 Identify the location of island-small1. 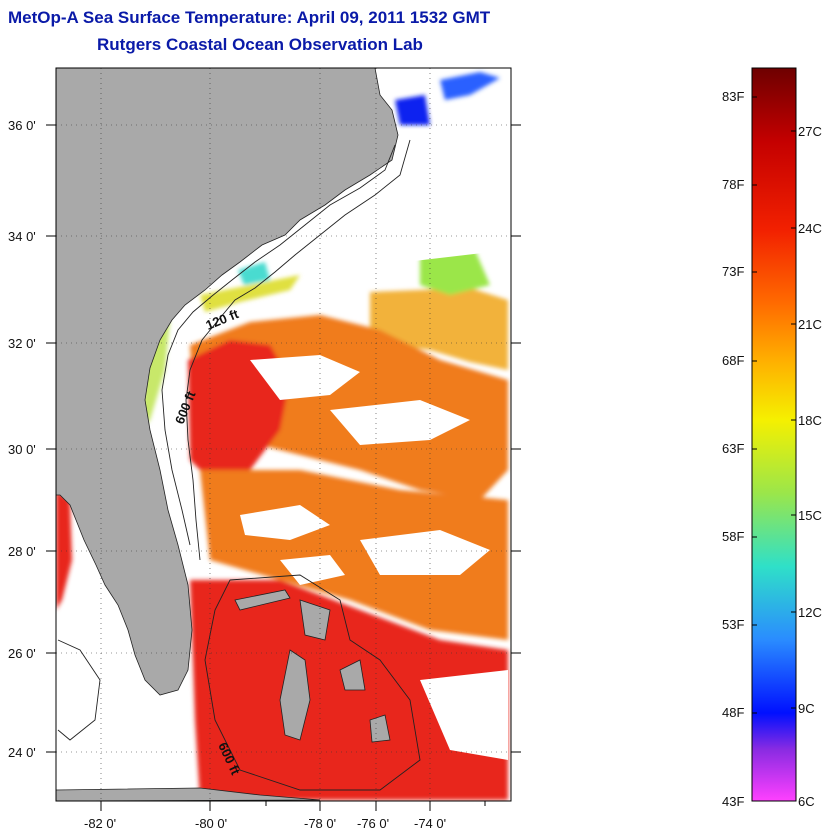
(352, 675).